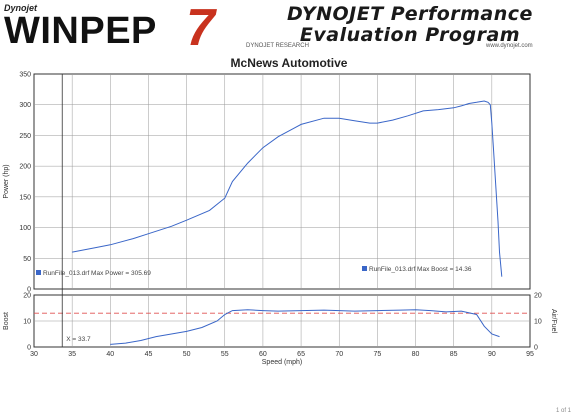 This screenshot has height=419, width=578. Describe the element at coordinates (530, 354) in the screenshot. I see `xtick-label: 95` at that location.